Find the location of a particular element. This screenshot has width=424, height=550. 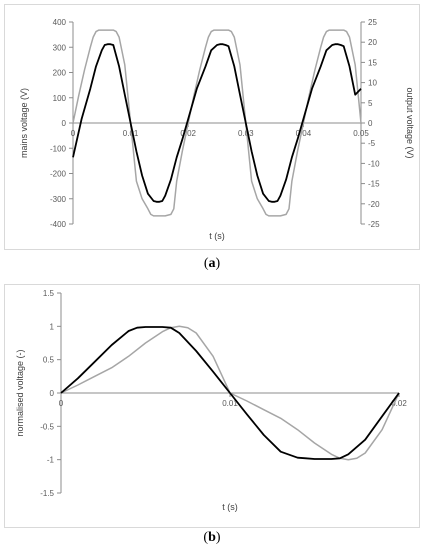

chart-b-xtick-label: 0 is located at coordinates (61, 403).